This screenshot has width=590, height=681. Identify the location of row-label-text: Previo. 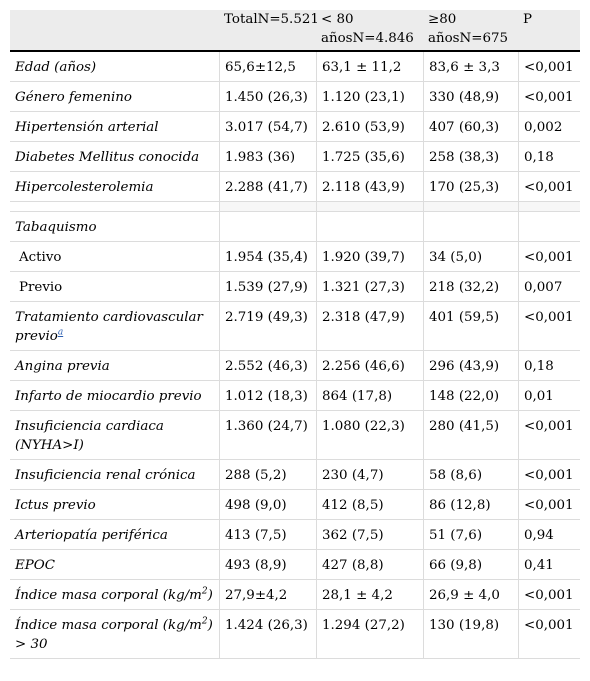
(41, 287).